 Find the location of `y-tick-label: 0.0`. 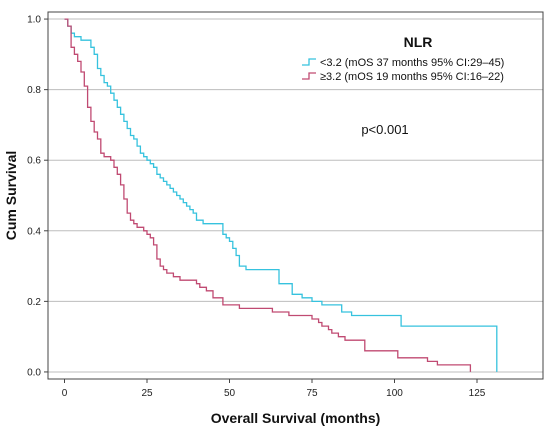

y-tick-label: 0.0 is located at coordinates (34, 372).